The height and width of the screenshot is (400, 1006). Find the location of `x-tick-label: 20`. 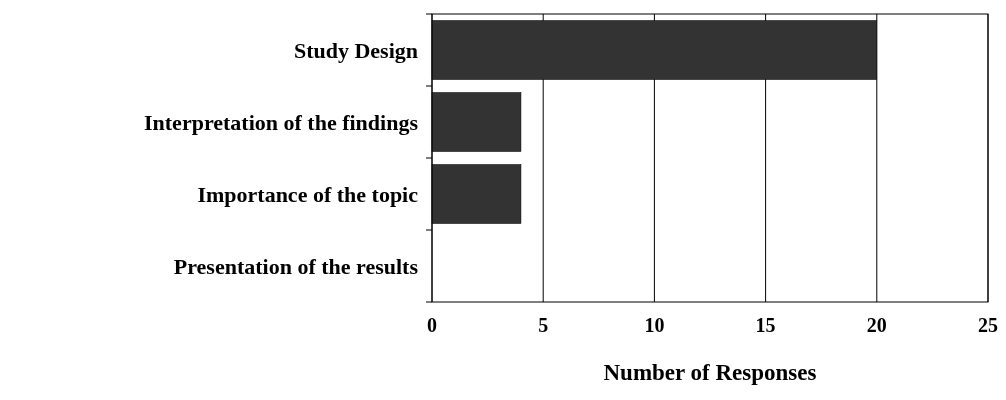

x-tick-label: 20 is located at coordinates (876, 325).